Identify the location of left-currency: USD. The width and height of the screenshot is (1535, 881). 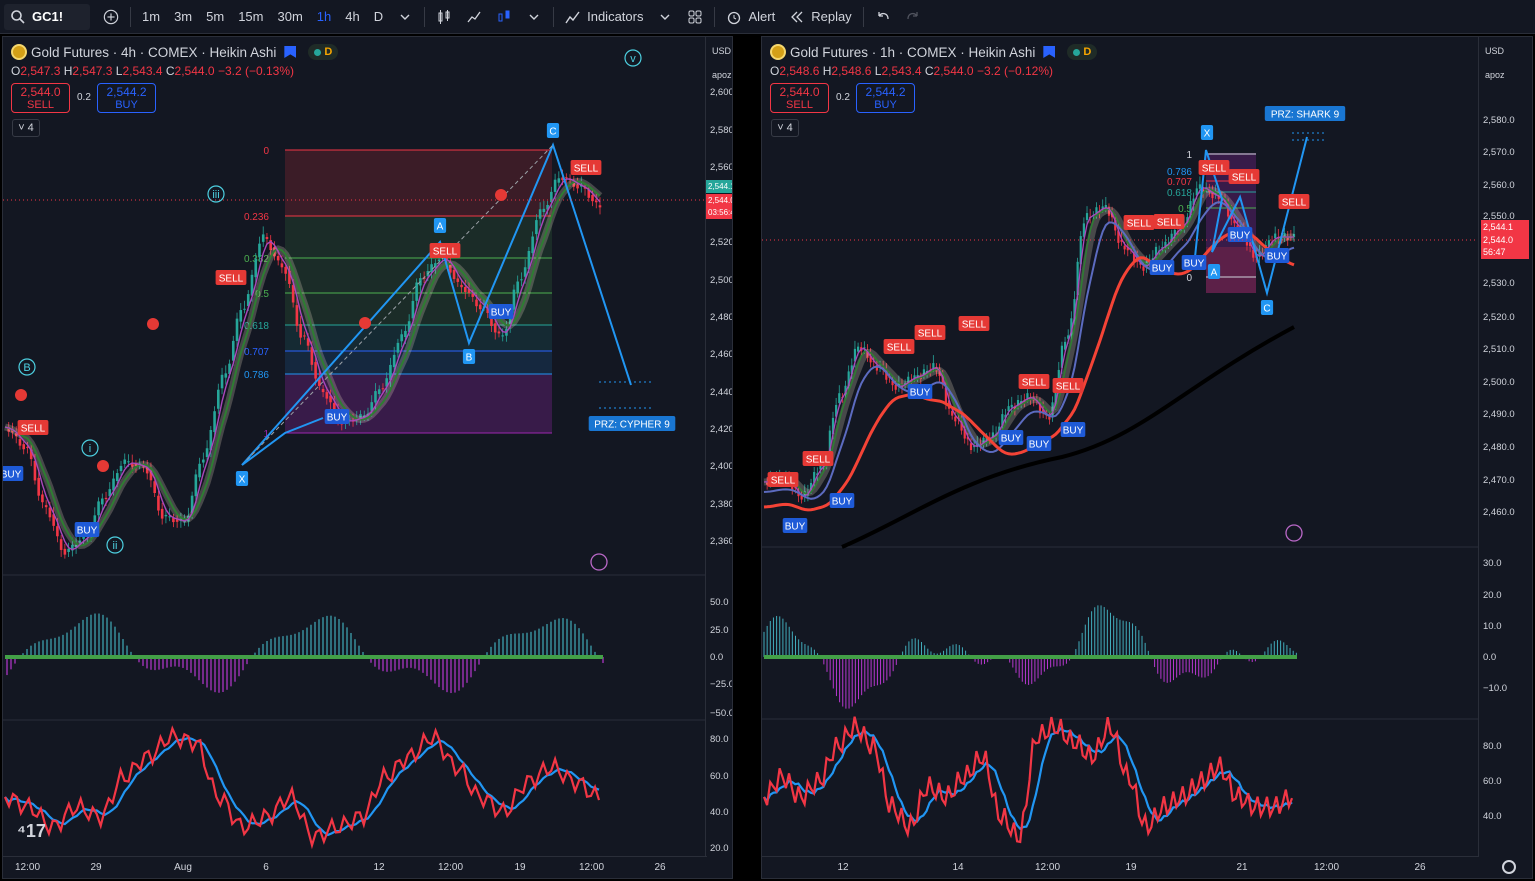
(722, 51).